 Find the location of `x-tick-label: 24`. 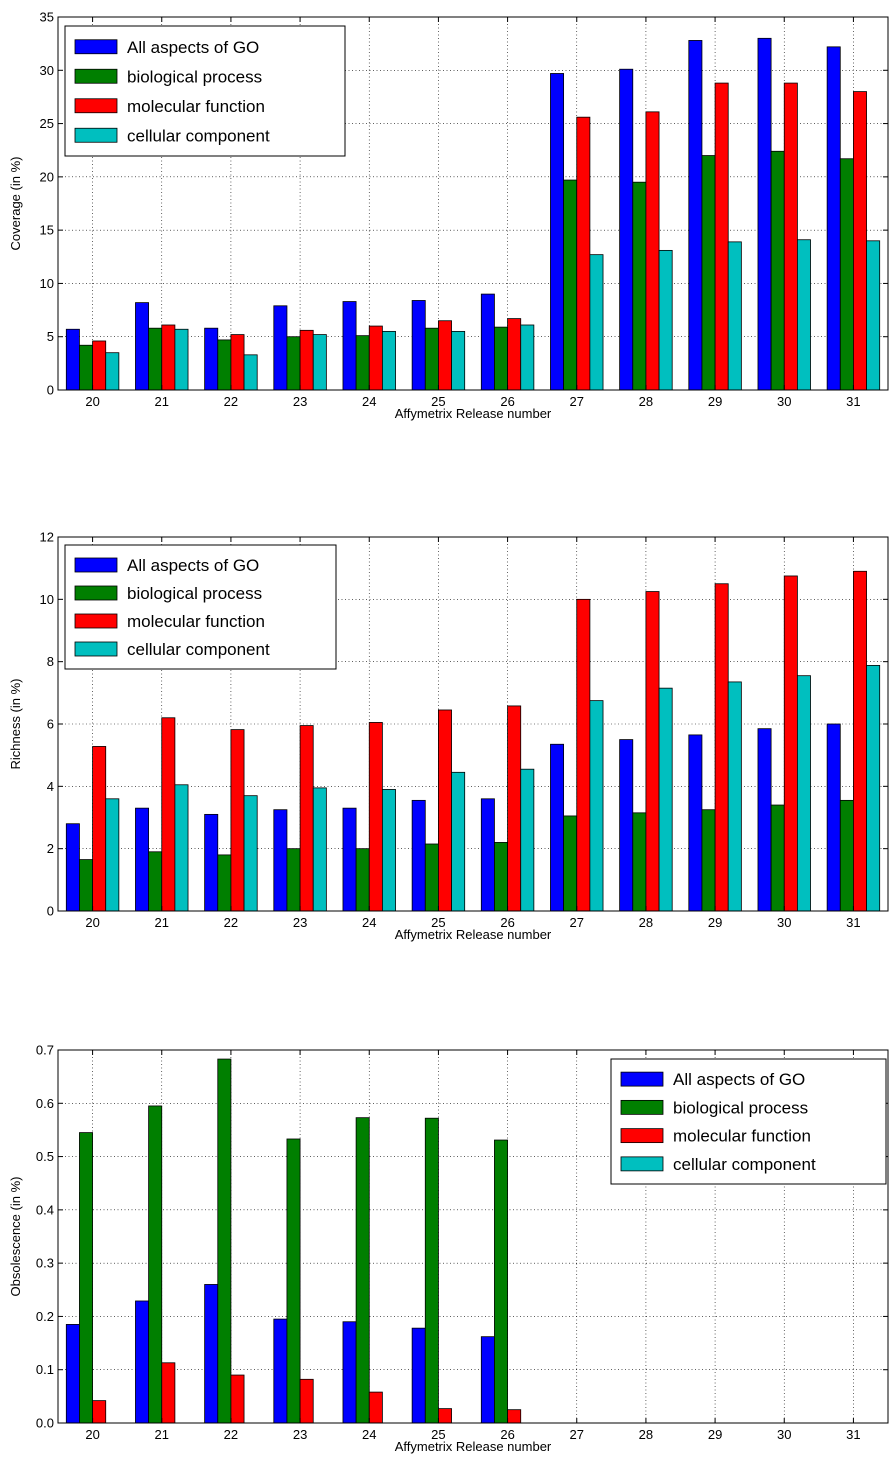

x-tick-label: 24 is located at coordinates (369, 1434).